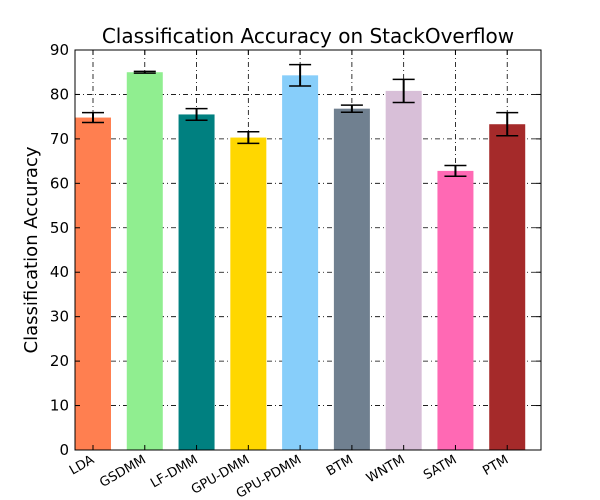 This screenshot has width=600, height=500. I want to click on error-bar-gpu-dmm, so click(248, 138).